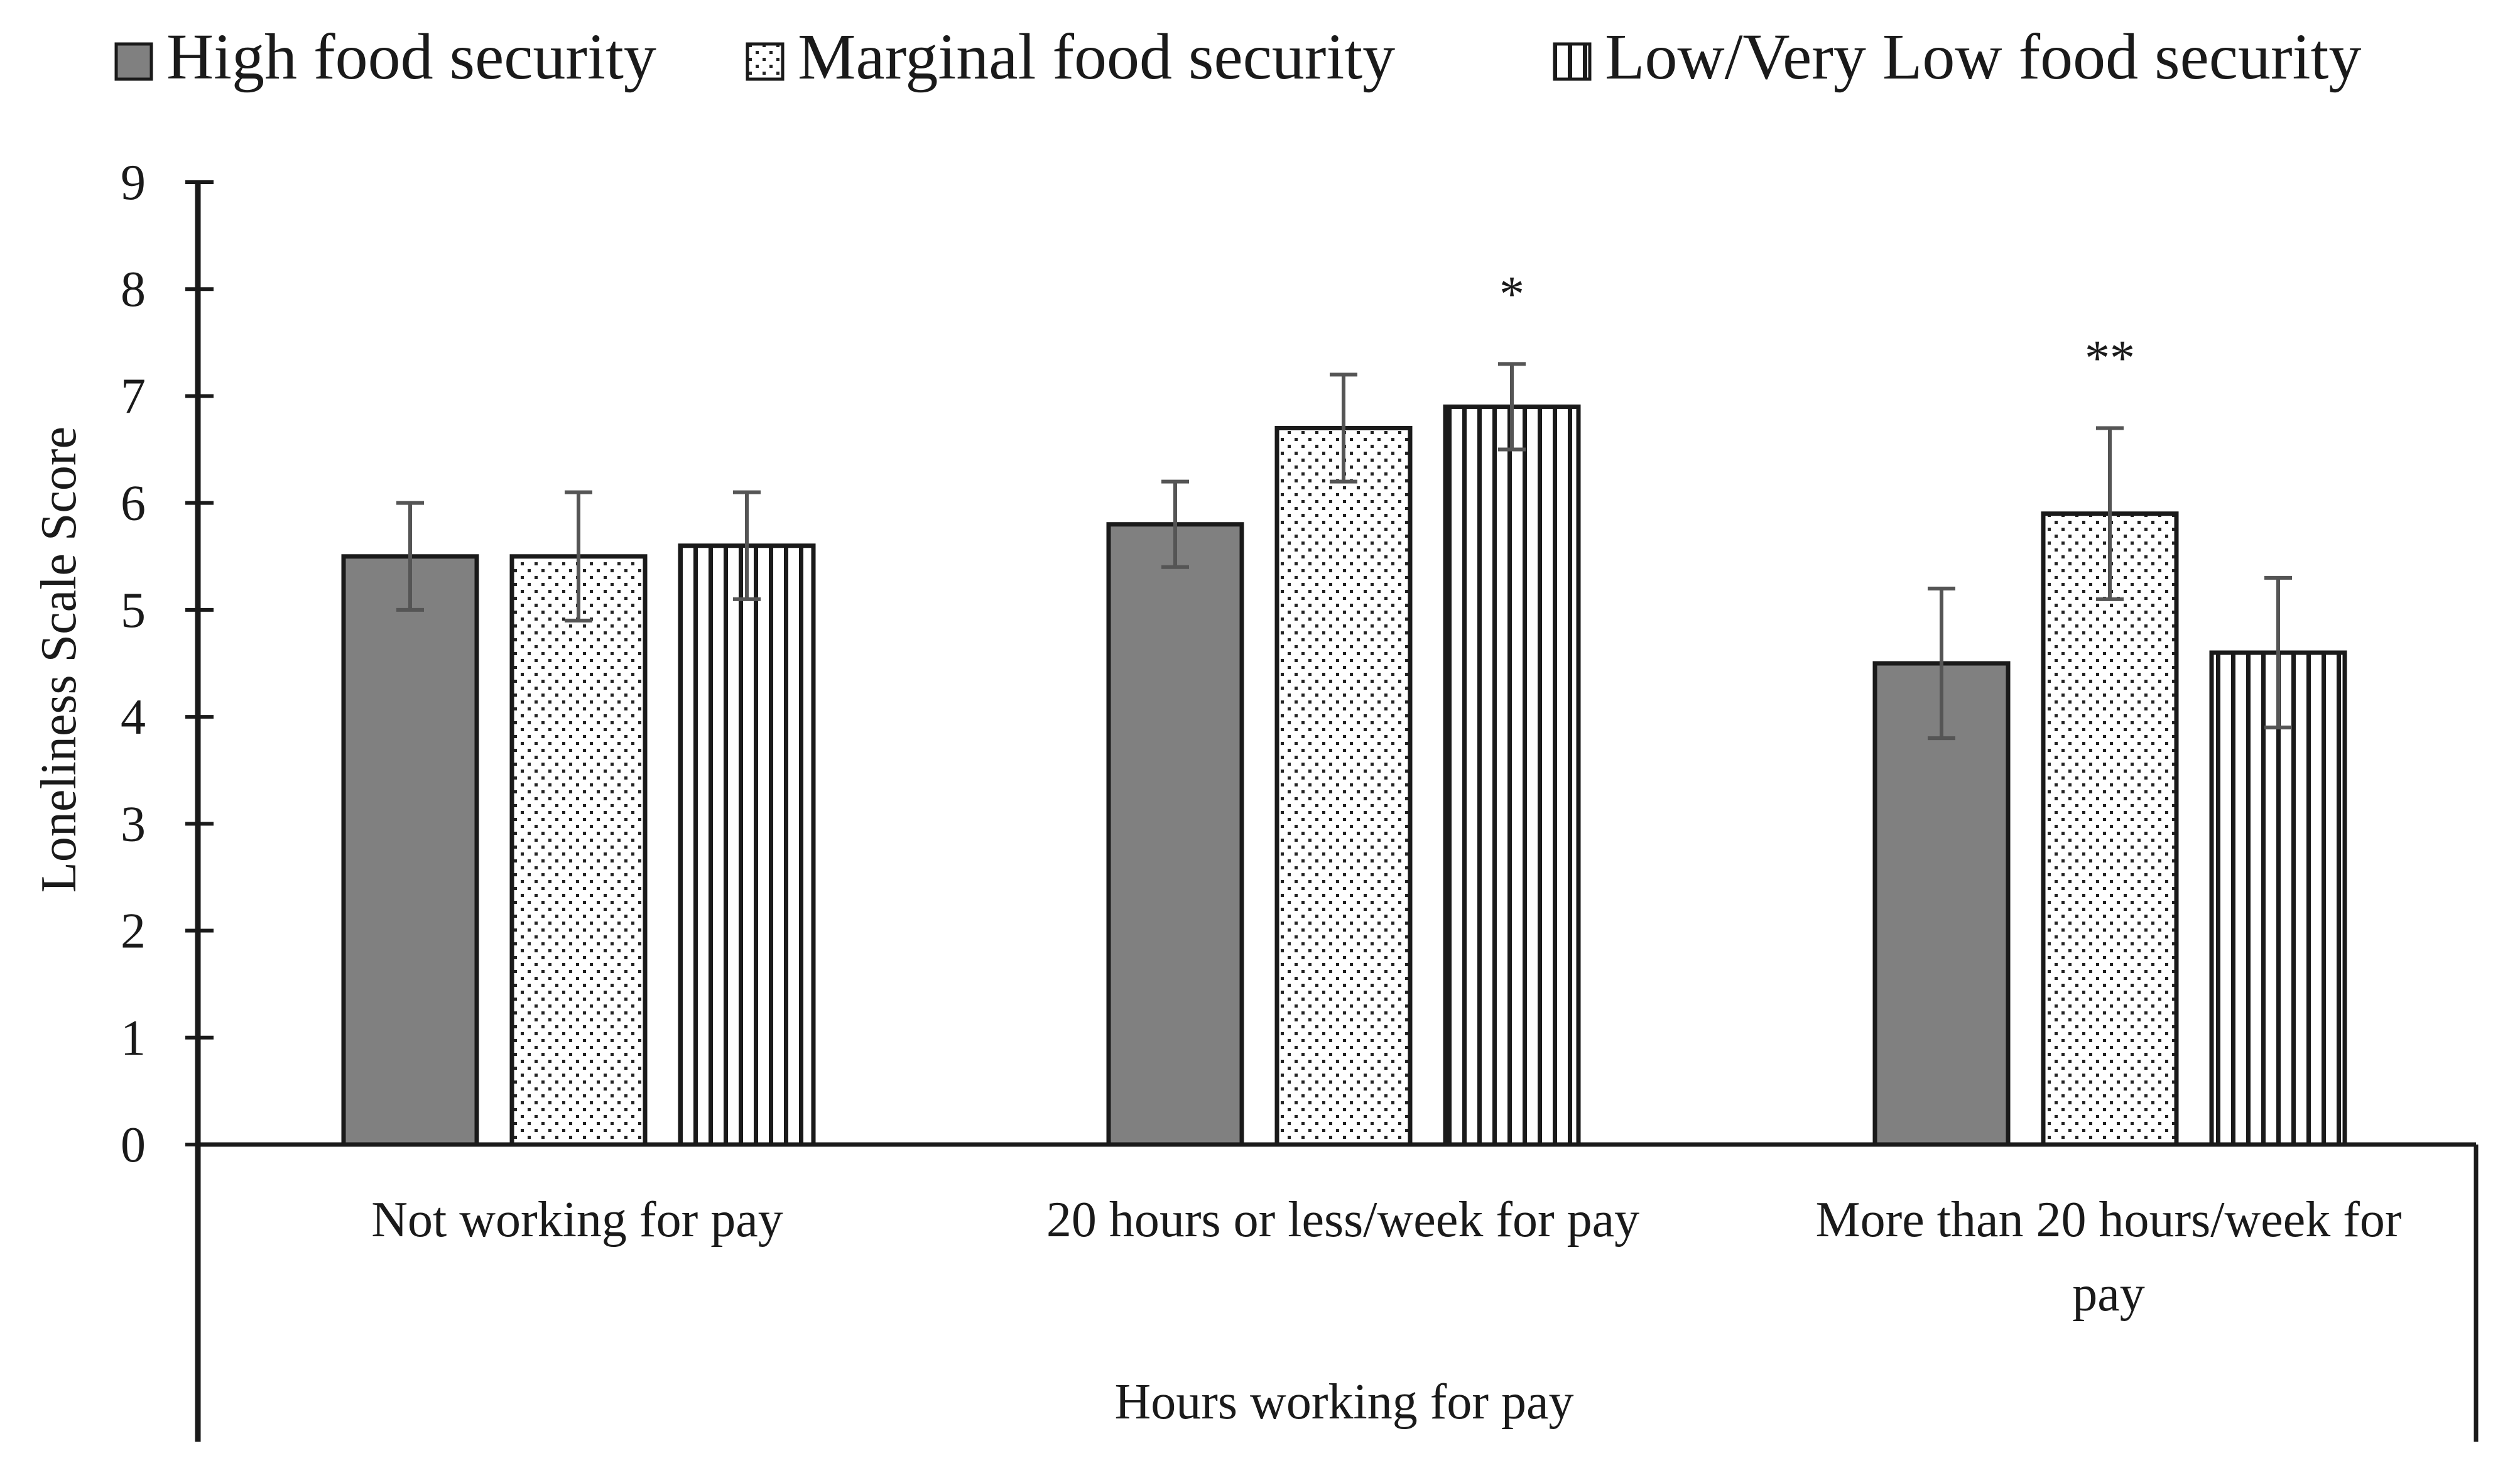  I want to click on legend-label: Marginal food security, so click(1096, 57).